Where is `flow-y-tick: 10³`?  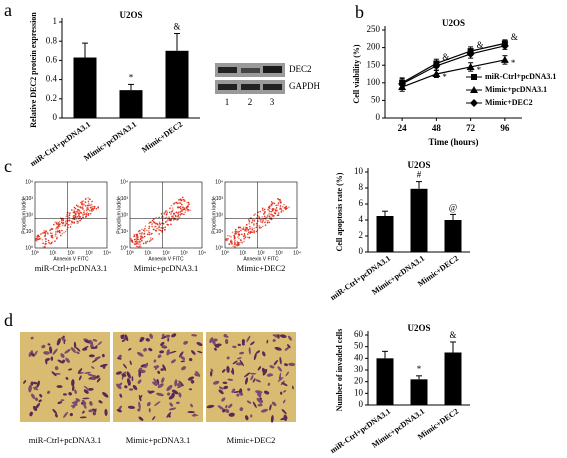 flow-y-tick: 10³ is located at coordinates (30, 199).